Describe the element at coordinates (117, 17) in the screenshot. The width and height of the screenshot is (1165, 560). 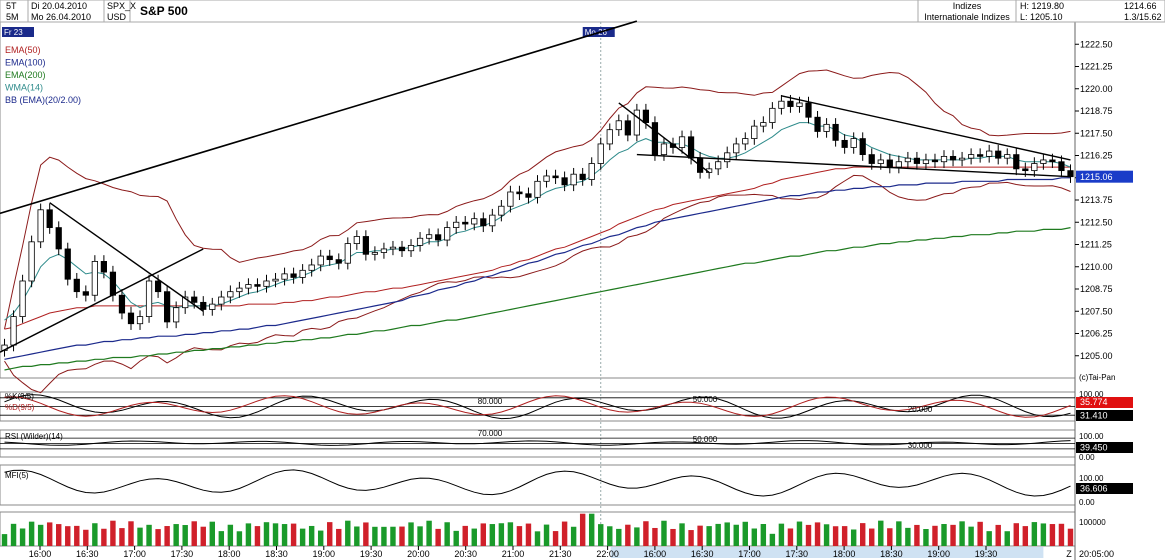
I see `currency: USD` at that location.